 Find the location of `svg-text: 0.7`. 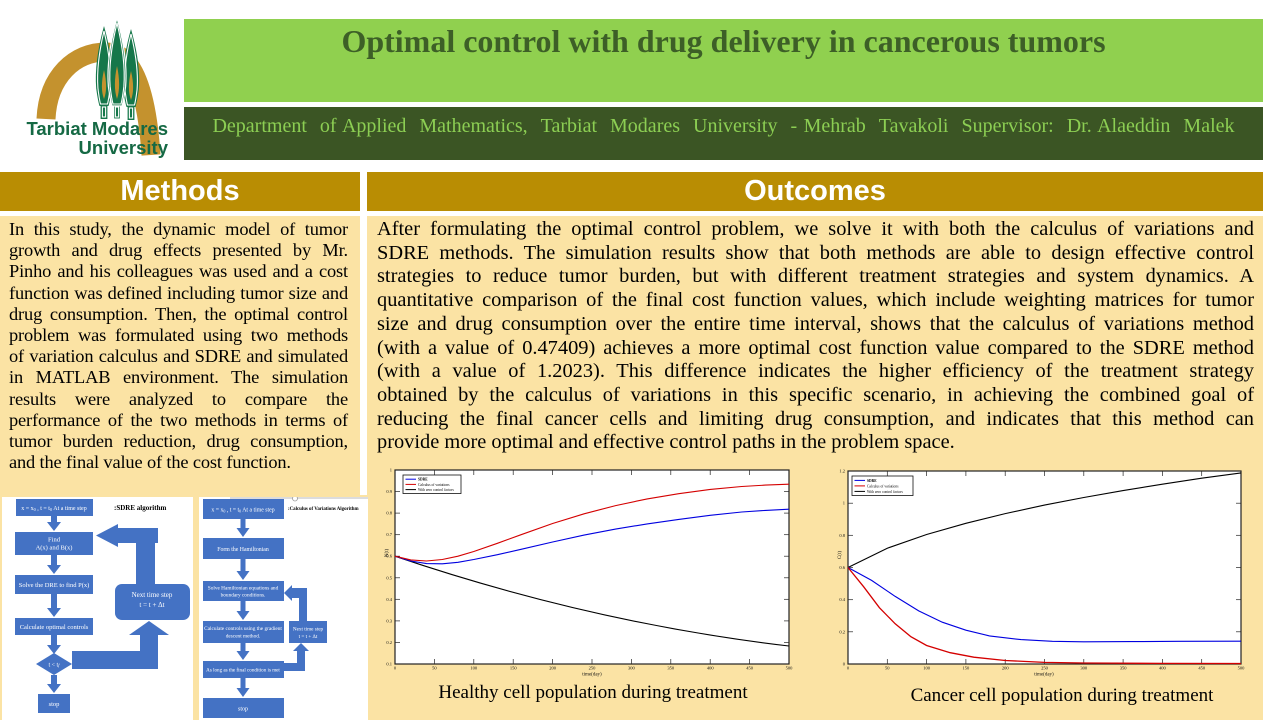

svg-text: 0.7 is located at coordinates (389, 534).